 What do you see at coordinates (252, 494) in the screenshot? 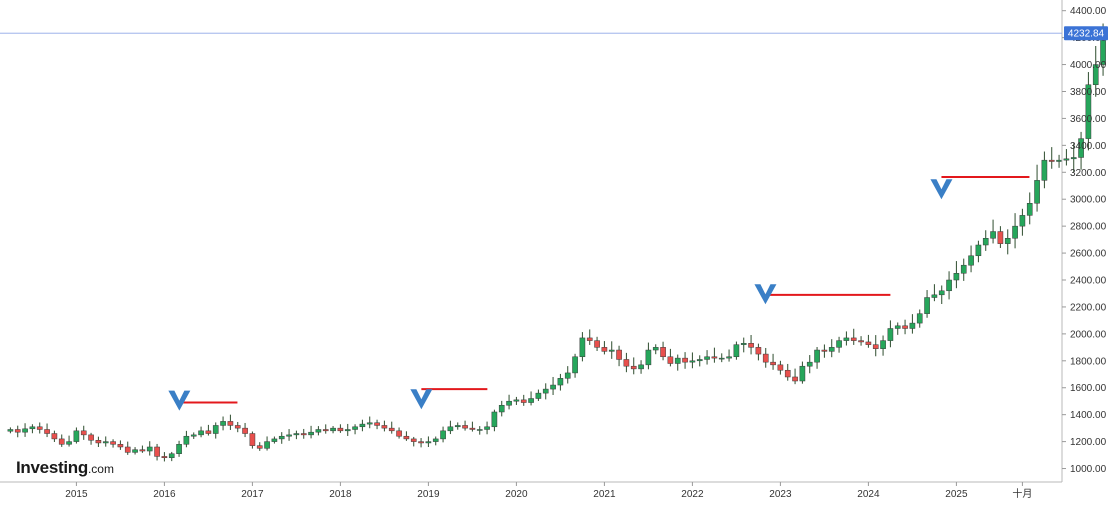
I see `x-tick-label: 2017` at bounding box center [252, 494].